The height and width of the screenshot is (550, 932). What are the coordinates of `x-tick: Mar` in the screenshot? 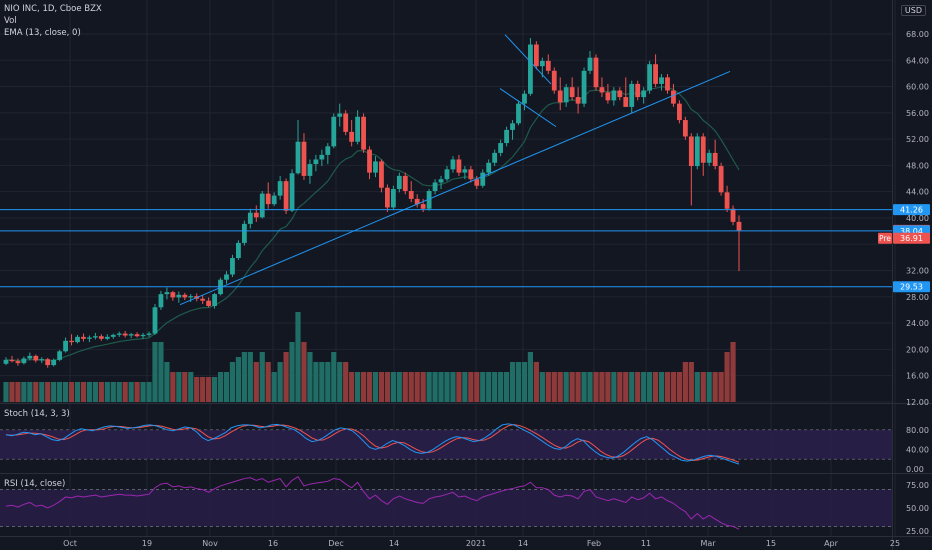 It's located at (708, 543).